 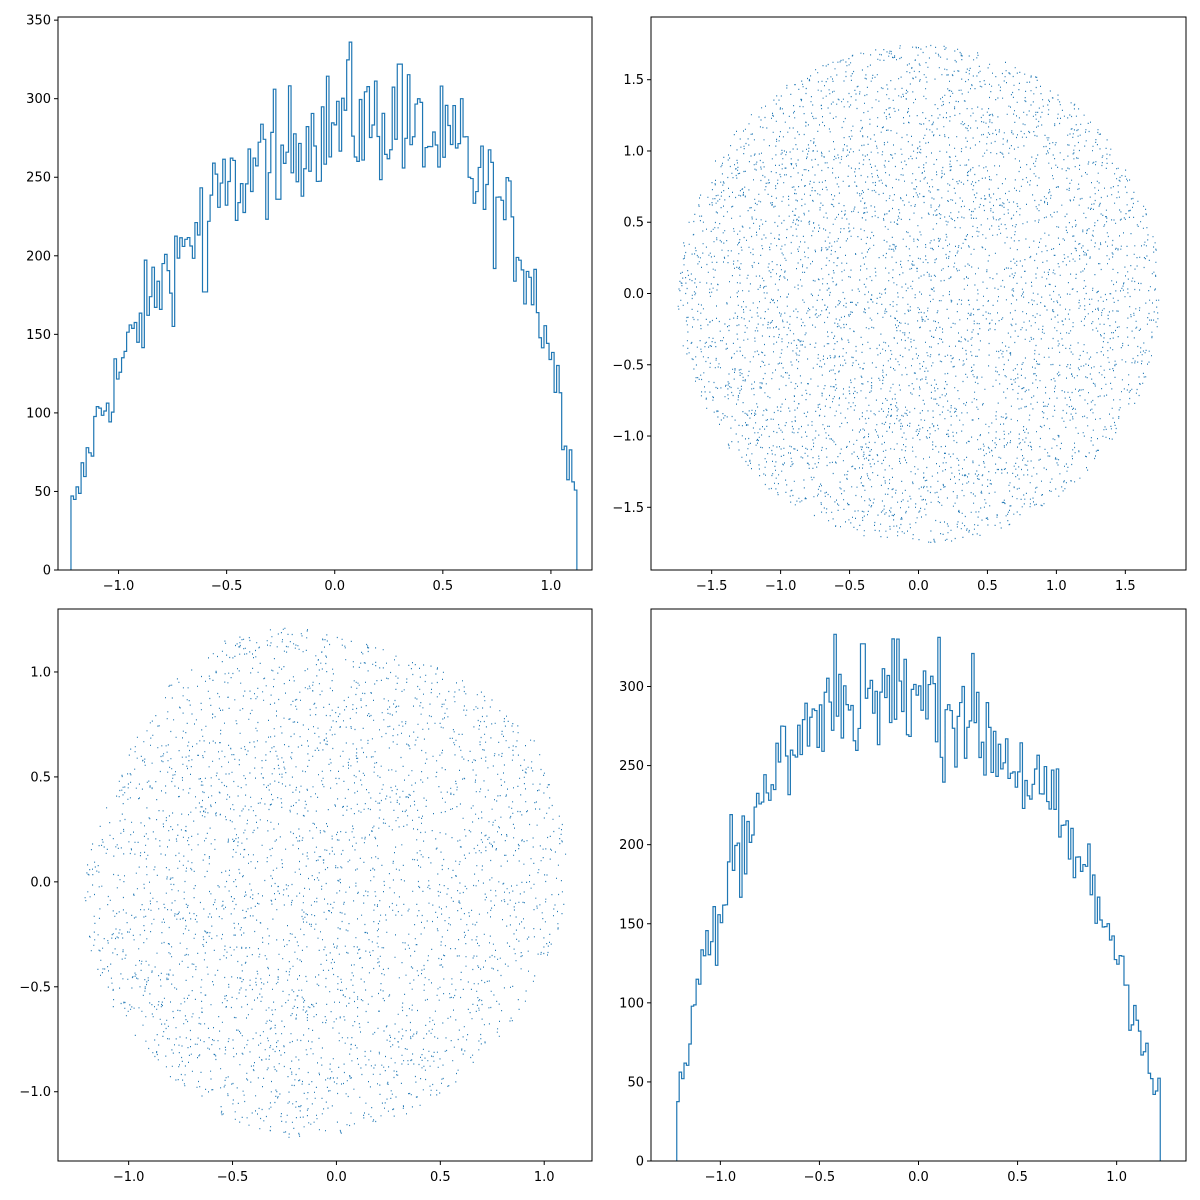 I want to click on y-tick-label: 350, so click(x=38, y=21).